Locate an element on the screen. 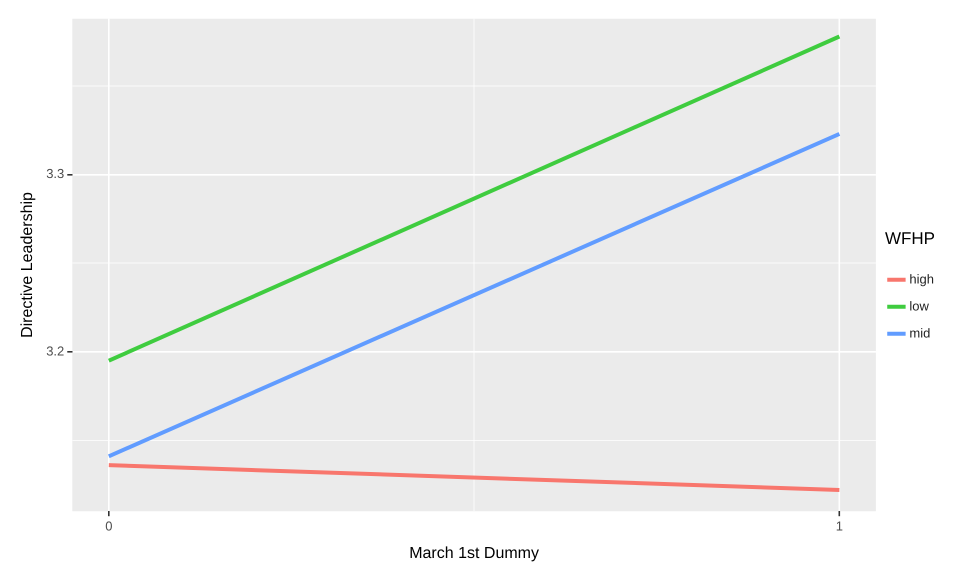  x-axis-title: March 1st Dummy is located at coordinates (474, 553).